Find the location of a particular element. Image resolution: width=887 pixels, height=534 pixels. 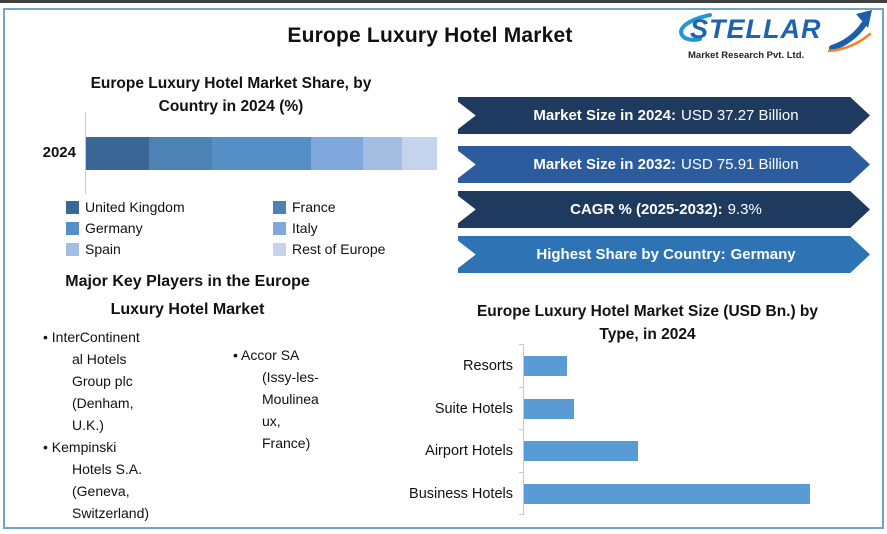

banner-value: 9.3% is located at coordinates (744, 209).